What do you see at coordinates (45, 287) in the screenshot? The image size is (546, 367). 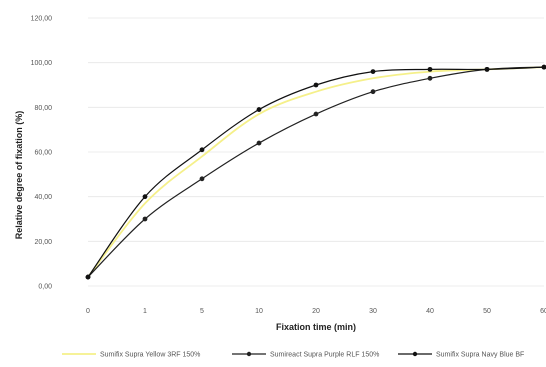 I see `y-tick-label: 0,00` at bounding box center [45, 287].